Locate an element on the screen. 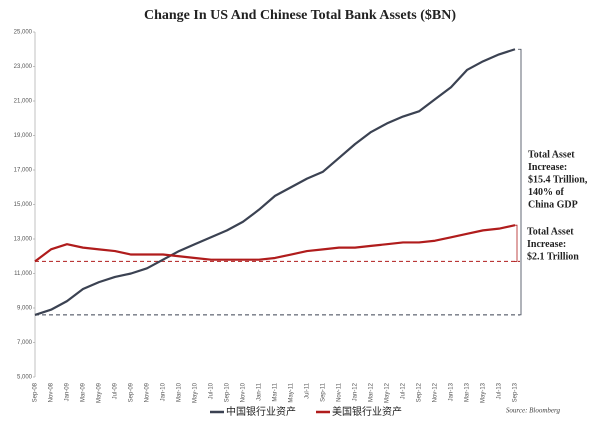  y-tick-label: 19,000 is located at coordinates (23, 136).